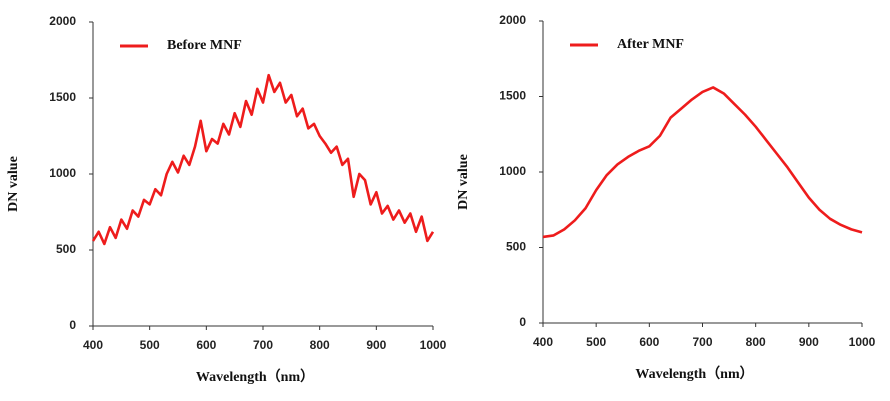 The height and width of the screenshot is (401, 890). I want to click on legend-label: After MNF, so click(650, 44).